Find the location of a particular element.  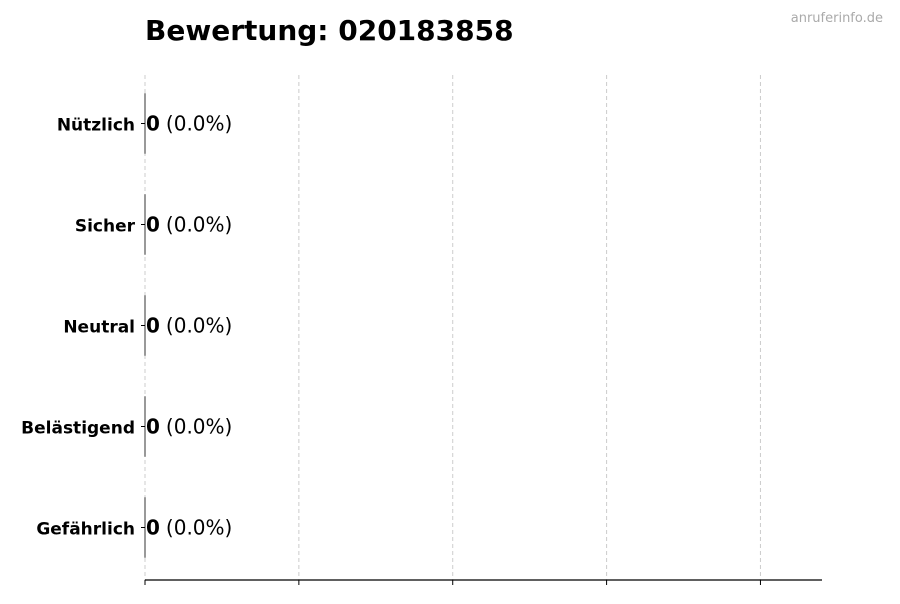

y-tick-label: Gefährlich is located at coordinates (85, 530).